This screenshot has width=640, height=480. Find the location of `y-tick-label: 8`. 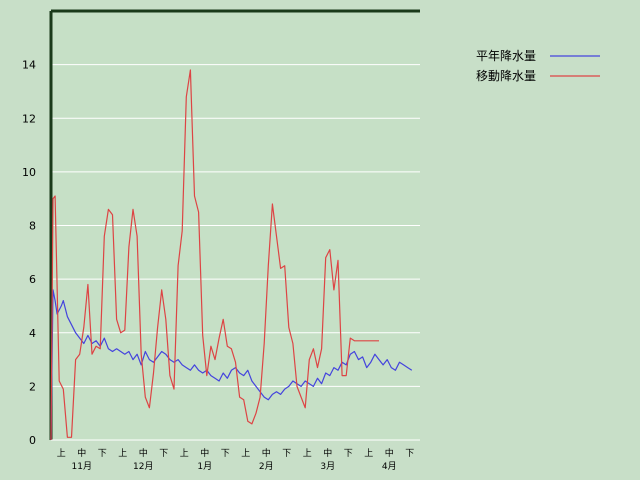

y-tick-label: 8 is located at coordinates (32, 226).